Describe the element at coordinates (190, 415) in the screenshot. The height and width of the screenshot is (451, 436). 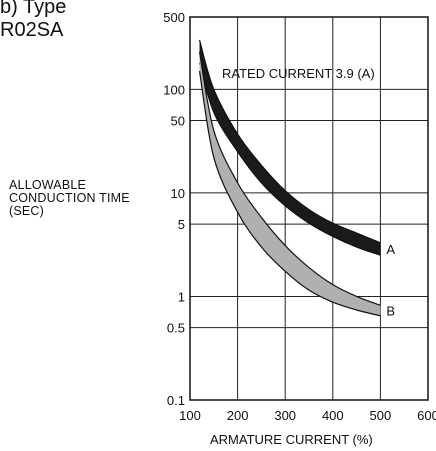
I see `x-tick-label-100: 100` at that location.